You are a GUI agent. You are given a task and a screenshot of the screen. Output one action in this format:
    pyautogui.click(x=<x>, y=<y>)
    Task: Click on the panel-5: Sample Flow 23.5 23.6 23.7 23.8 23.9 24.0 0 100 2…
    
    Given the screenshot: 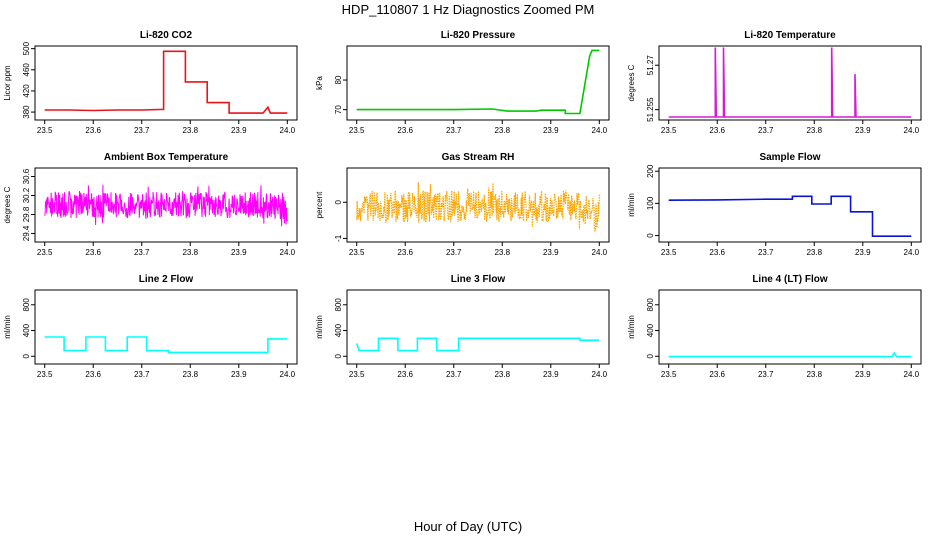 What is the action you would take?
    pyautogui.click(x=774, y=204)
    